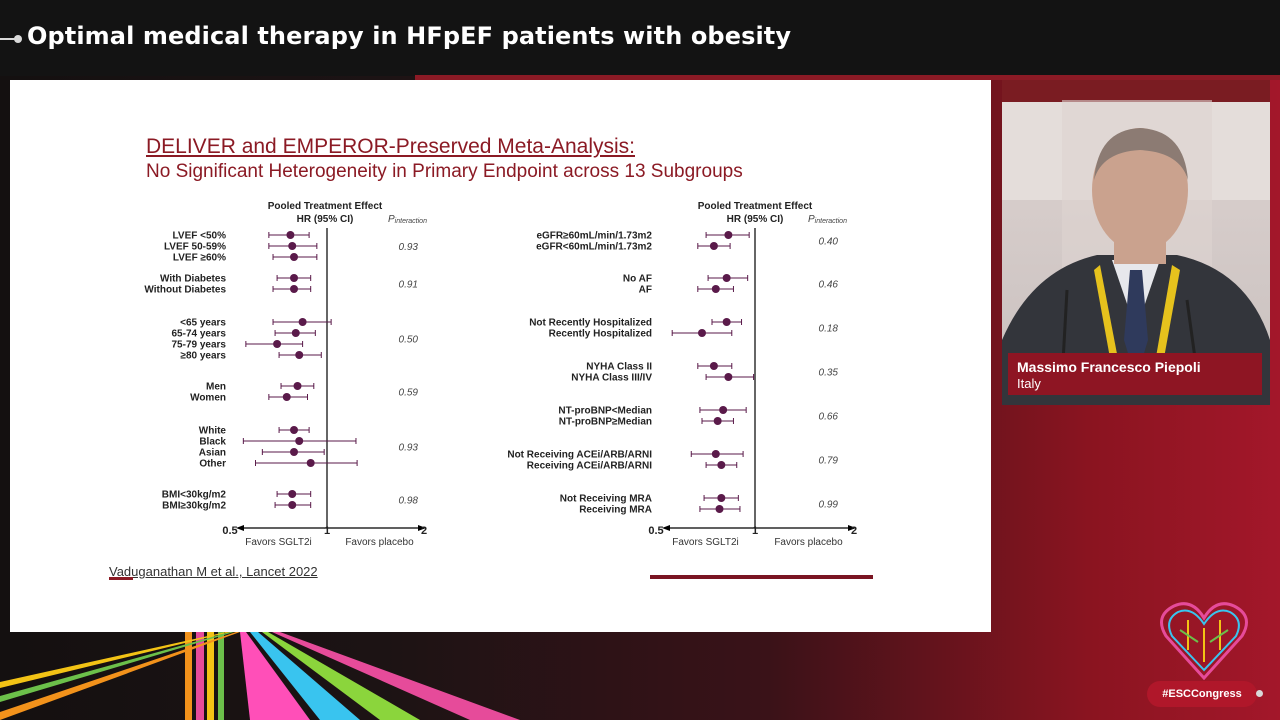 The width and height of the screenshot is (1280, 720). What do you see at coordinates (213, 431) in the screenshot?
I see `subgroup-label: White` at bounding box center [213, 431].